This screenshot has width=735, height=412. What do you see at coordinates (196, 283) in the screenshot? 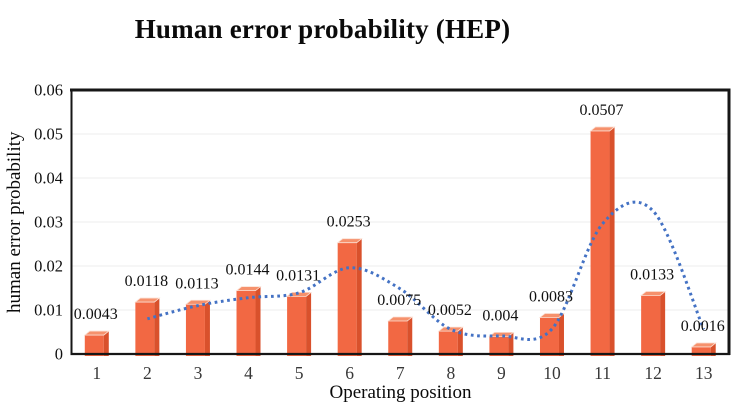
I see `bar-value-label: 0.0113` at bounding box center [196, 283].